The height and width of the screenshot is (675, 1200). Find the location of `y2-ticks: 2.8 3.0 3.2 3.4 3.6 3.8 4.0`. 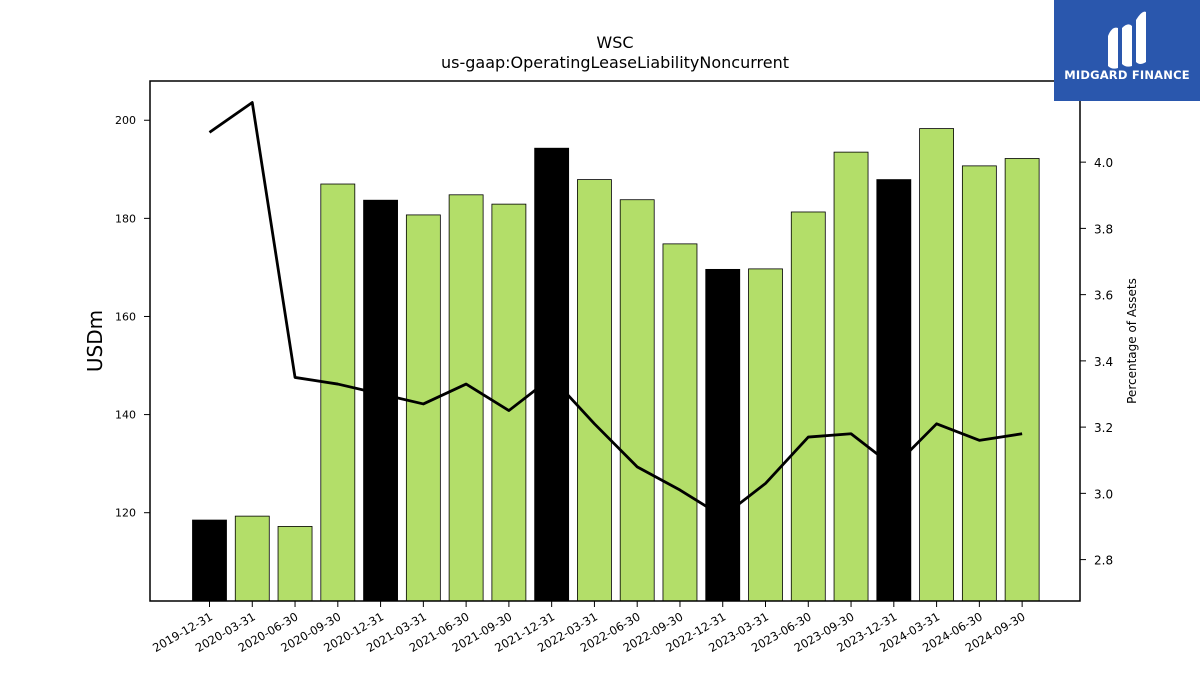

y2-ticks: 2.8 3.0 3.2 3.4 3.6 3.8 4.0 is located at coordinates (1096, 362).